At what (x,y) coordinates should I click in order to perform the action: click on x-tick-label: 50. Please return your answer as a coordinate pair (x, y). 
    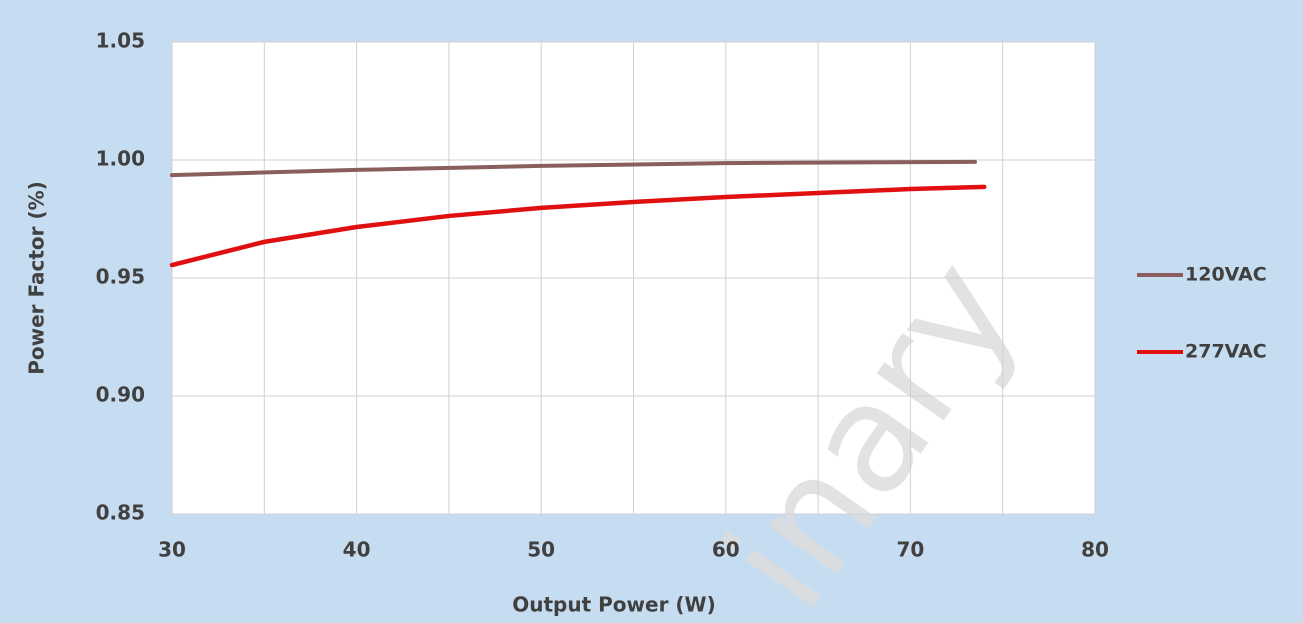
    Looking at the image, I should click on (541, 550).